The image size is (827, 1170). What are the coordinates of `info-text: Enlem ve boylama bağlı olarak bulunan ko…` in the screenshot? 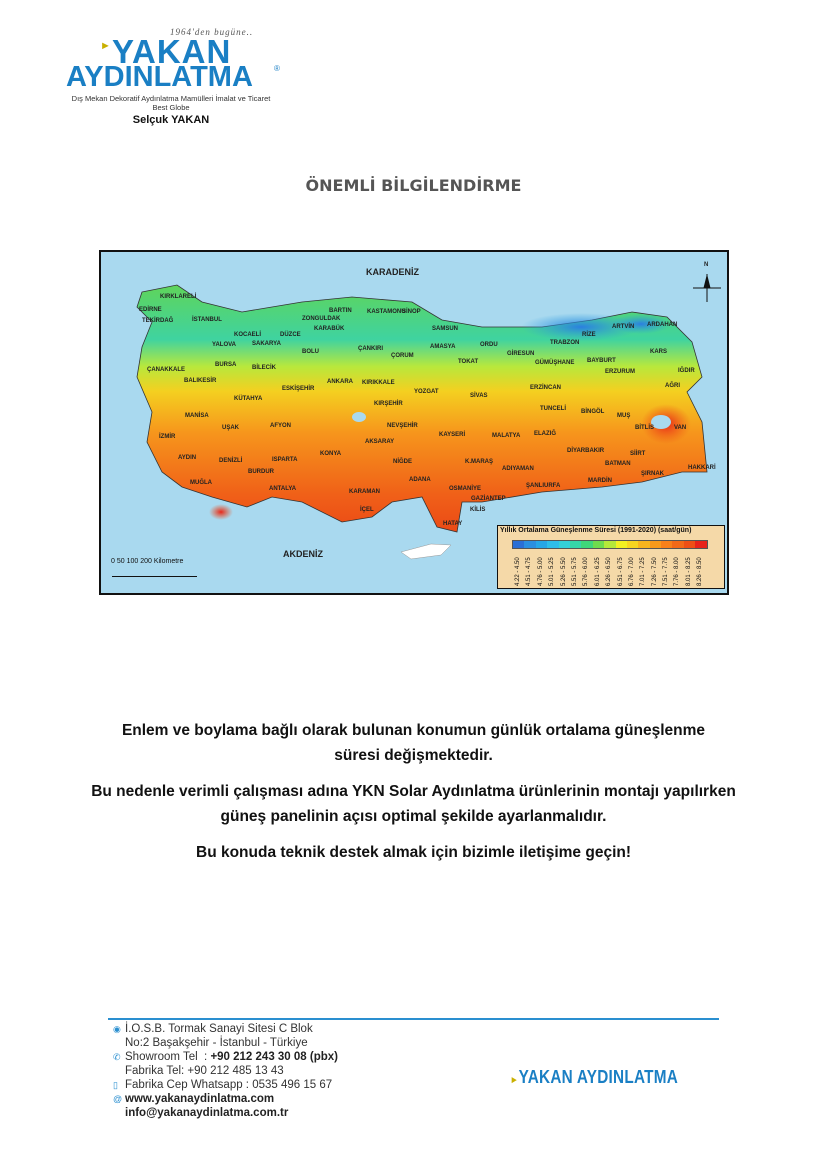 It's located at (413, 797).